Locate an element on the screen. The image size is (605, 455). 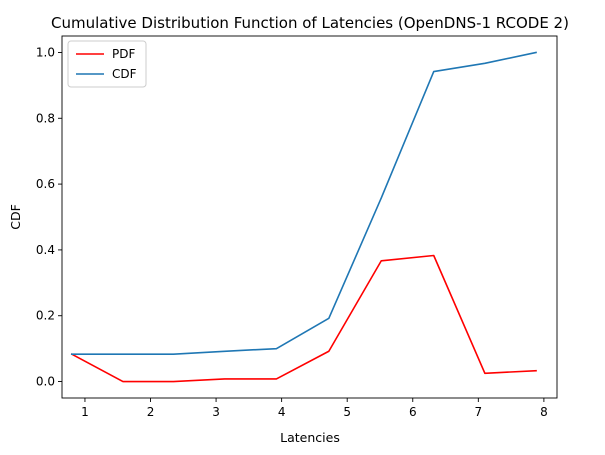
x-tick-label: 8 is located at coordinates (544, 412).